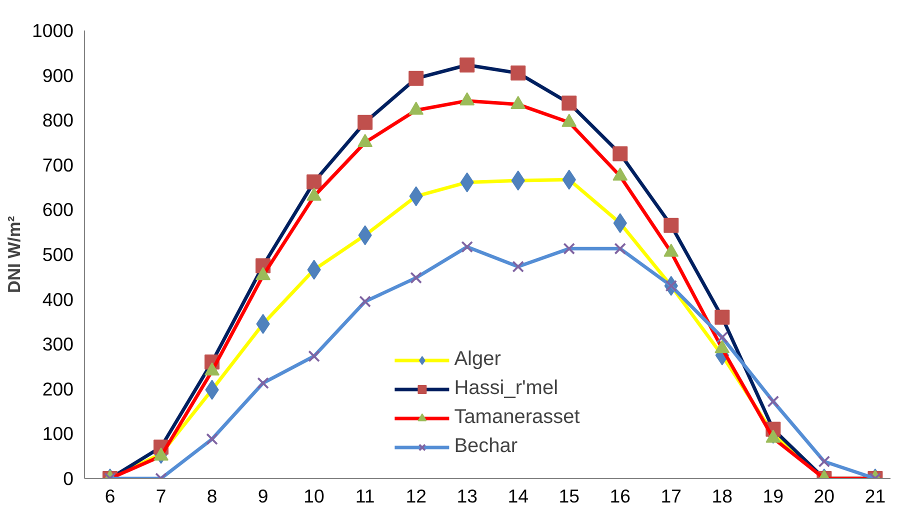  Describe the element at coordinates (671, 496) in the screenshot. I see `x-tick-label: 17` at that location.